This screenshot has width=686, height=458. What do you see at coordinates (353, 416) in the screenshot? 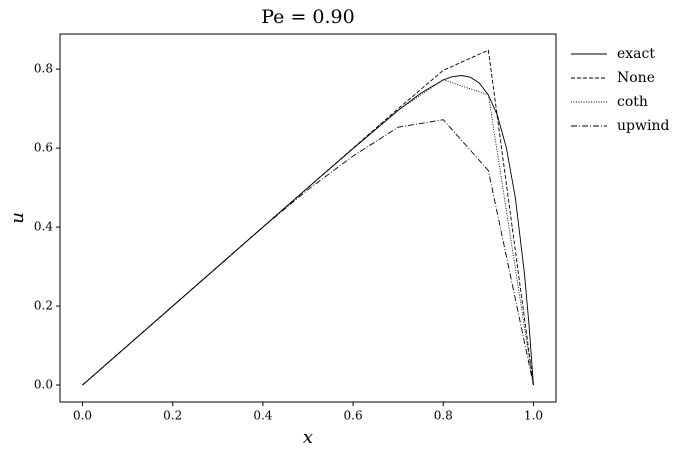
I see `x-tick-label: 0.6` at bounding box center [353, 416].